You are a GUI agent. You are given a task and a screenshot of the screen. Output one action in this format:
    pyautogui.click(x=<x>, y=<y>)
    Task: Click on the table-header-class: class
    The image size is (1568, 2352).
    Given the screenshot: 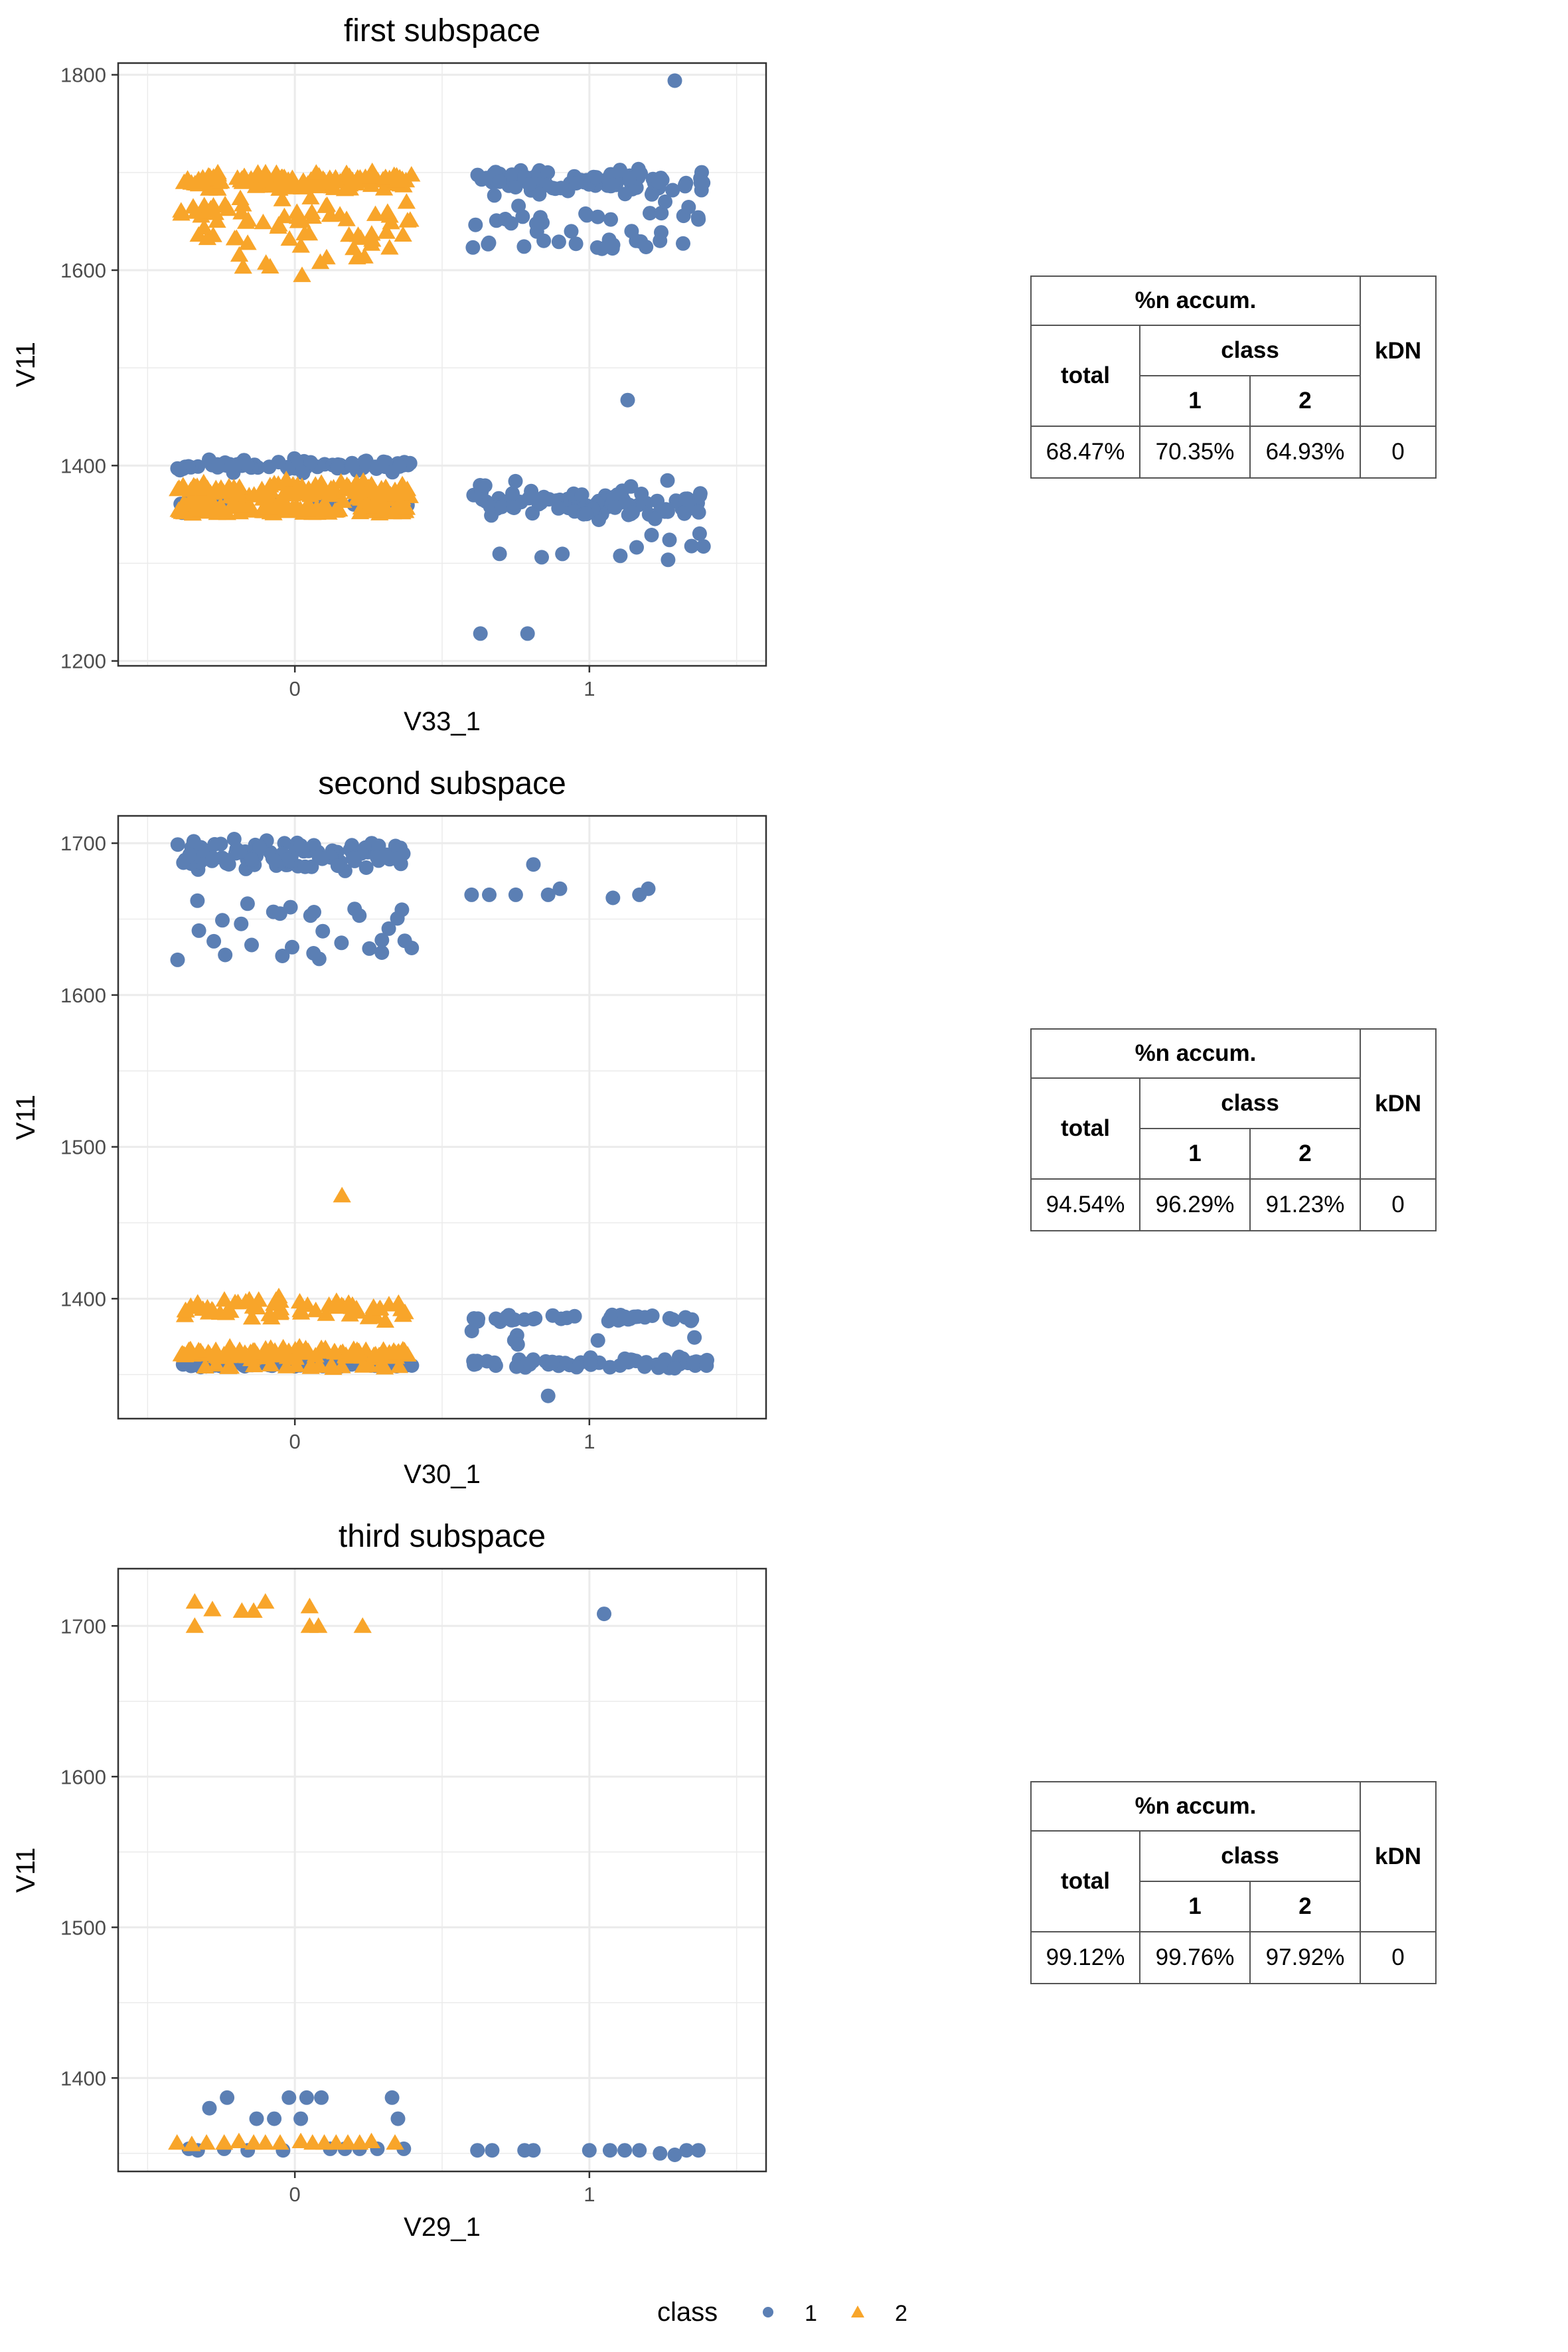 What is the action you would take?
    pyautogui.click(x=1250, y=1856)
    